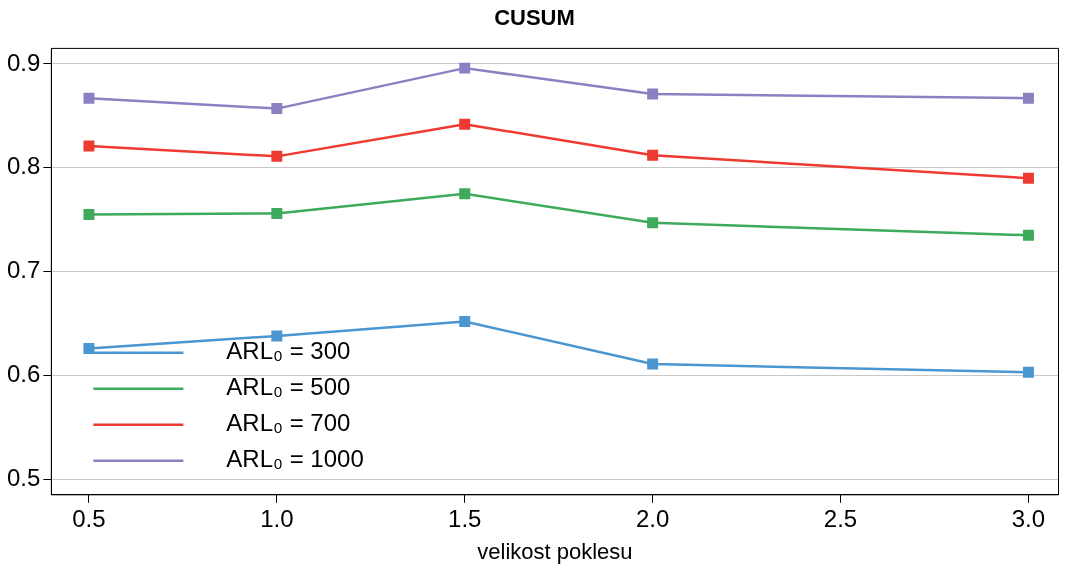 The height and width of the screenshot is (572, 1067). What do you see at coordinates (23, 270) in the screenshot?
I see `y-tick-label: 0.7` at bounding box center [23, 270].